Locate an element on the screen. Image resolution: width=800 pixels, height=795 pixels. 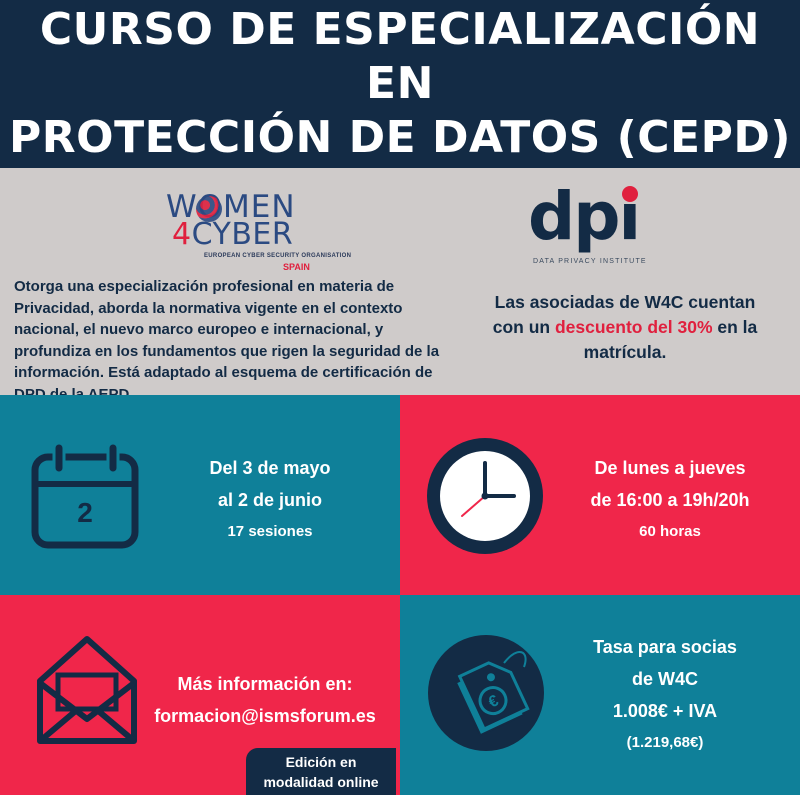
women4cyber-logo-dots is located at coordinates (209, 209).